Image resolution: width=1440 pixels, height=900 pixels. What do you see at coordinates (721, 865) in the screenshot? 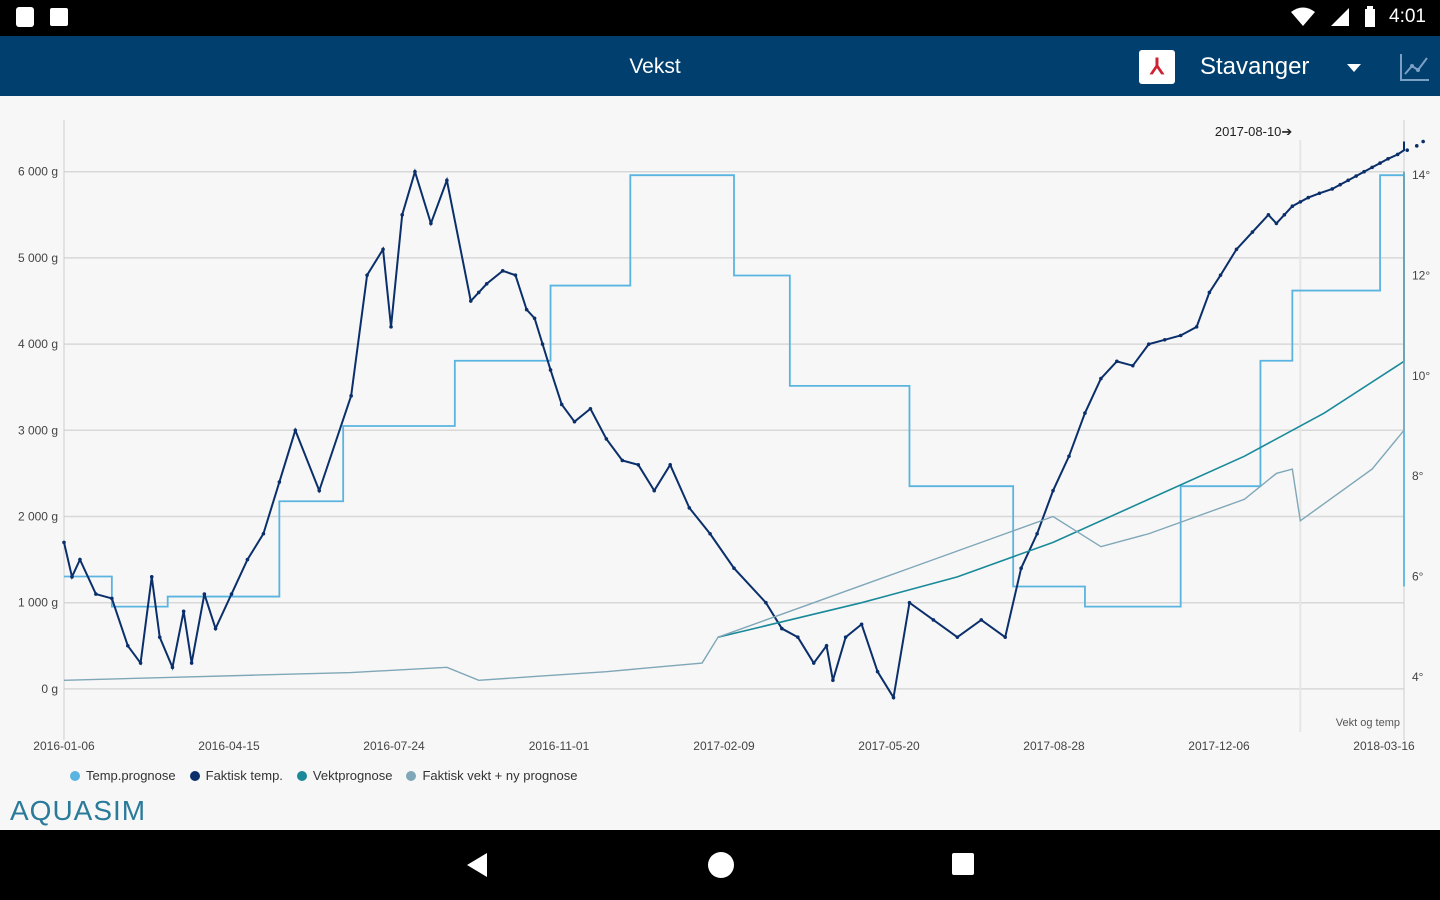
I see `home-icon` at bounding box center [721, 865].